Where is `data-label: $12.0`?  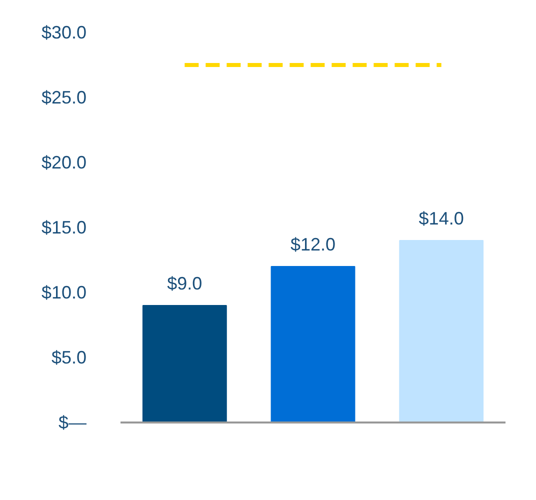 data-label: $12.0 is located at coordinates (313, 244).